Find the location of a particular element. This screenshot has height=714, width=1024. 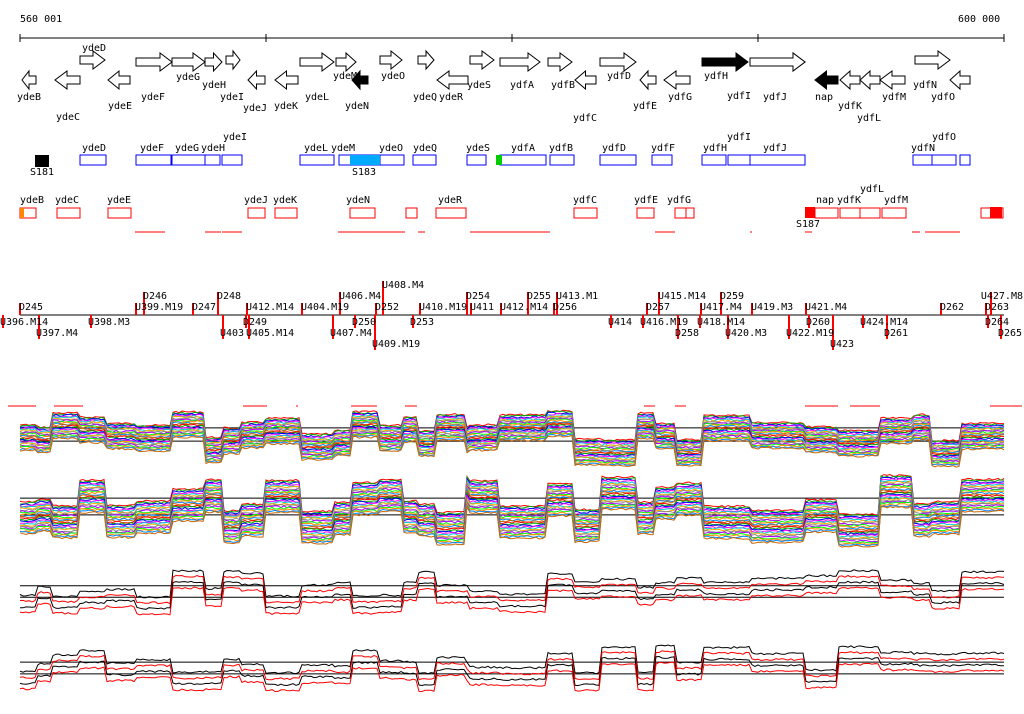

segment-label-upper: U410.M19 is located at coordinates (443, 307).